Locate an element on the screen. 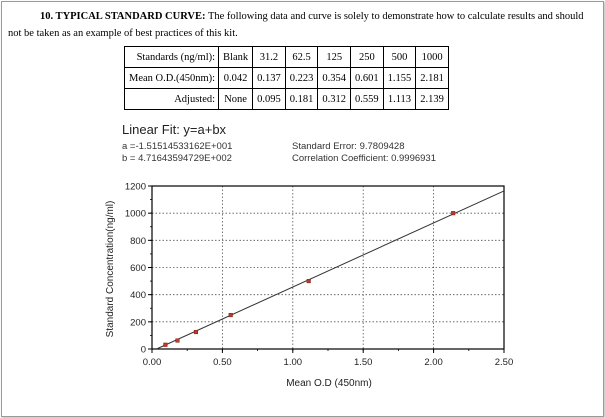  fit-std-error: Standard Error: 9.7809428 is located at coordinates (348, 146).